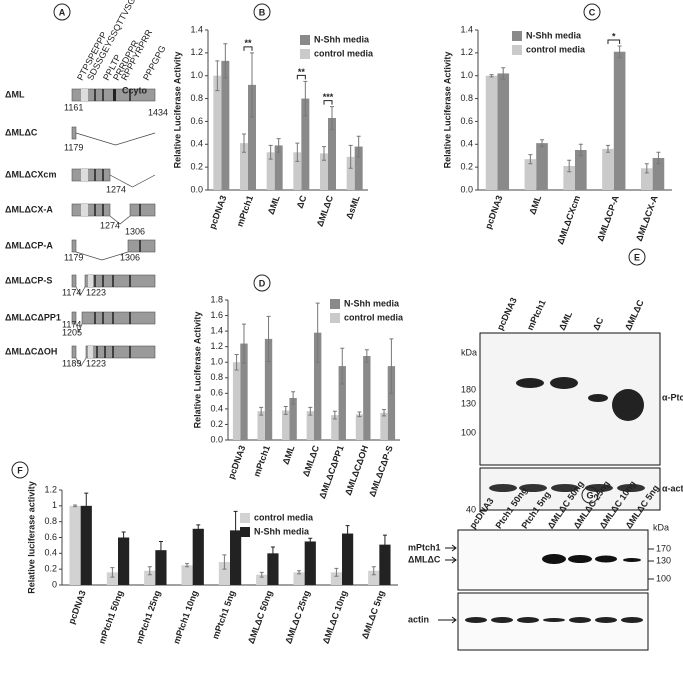 The width and height of the screenshot is (683, 673). I want to click on y-tick-label: 0, so click(54, 584).